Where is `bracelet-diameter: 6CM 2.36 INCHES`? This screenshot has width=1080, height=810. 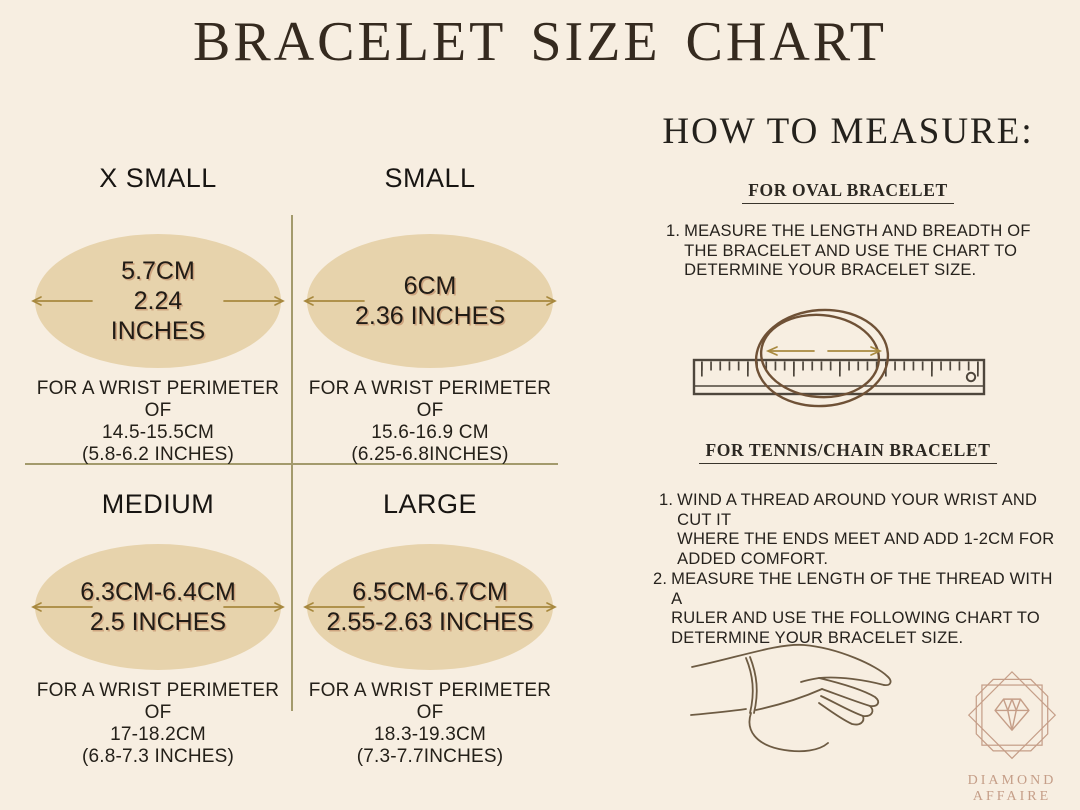 bracelet-diameter: 6CM 2.36 INCHES is located at coordinates (430, 301).